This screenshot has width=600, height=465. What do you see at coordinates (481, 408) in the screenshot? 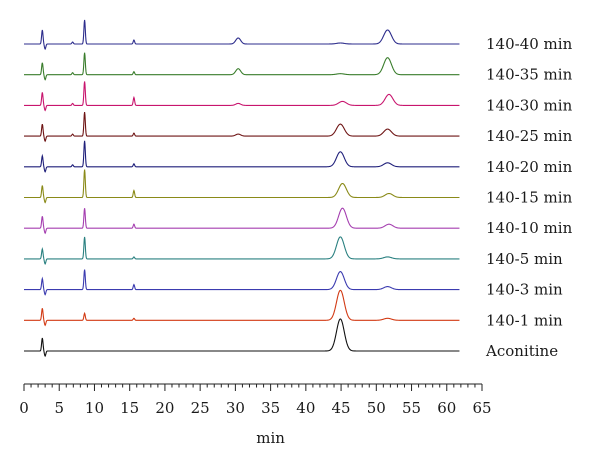
I see `x-tick-label: 65` at bounding box center [481, 408].